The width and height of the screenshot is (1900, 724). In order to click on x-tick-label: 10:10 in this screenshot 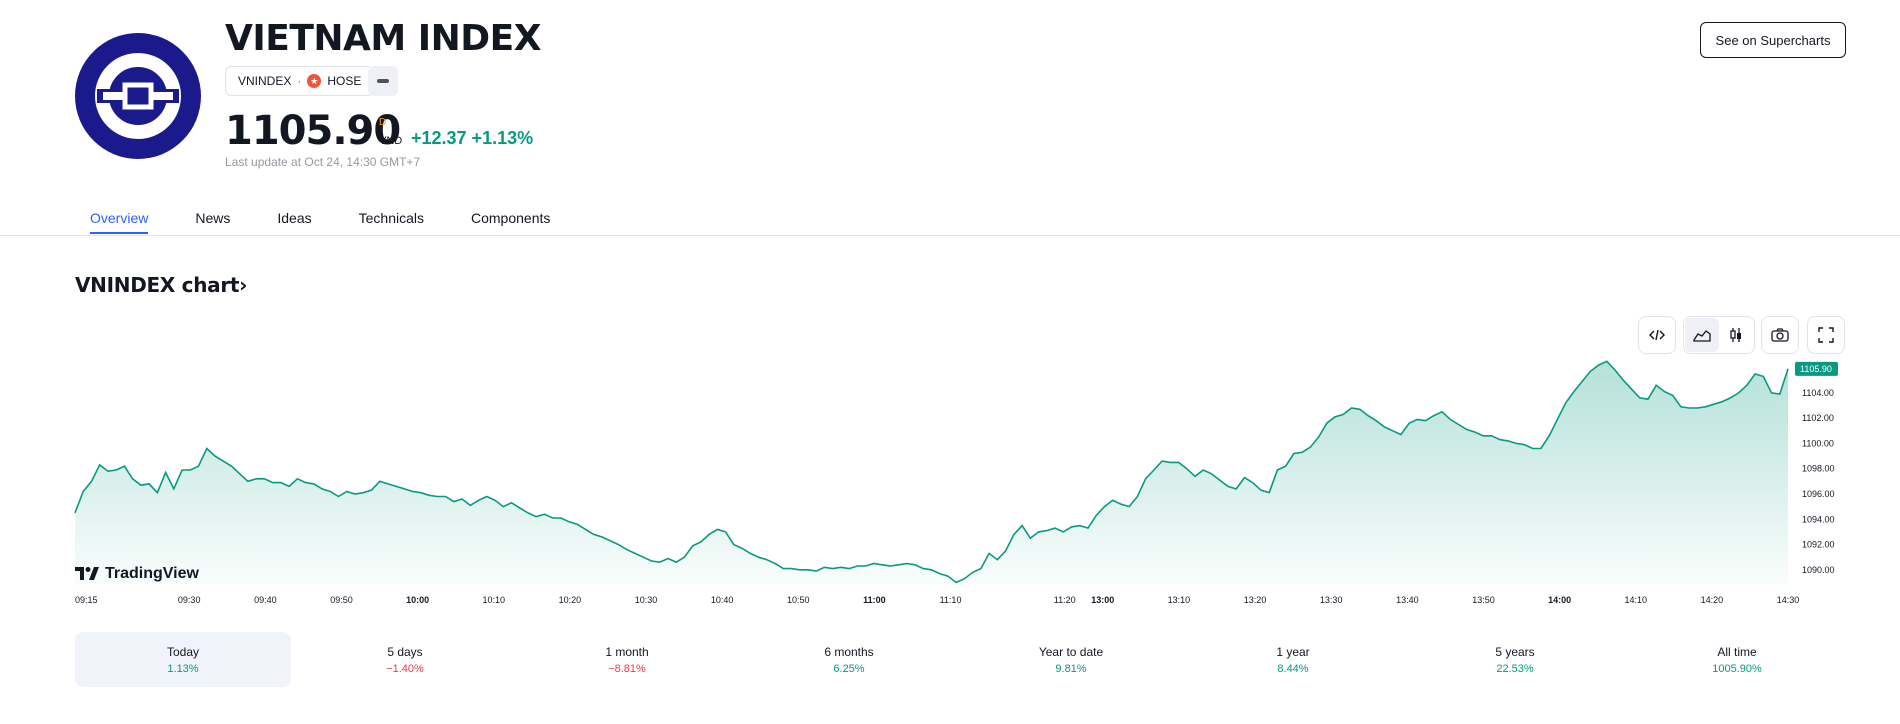, I will do `click(493, 600)`.